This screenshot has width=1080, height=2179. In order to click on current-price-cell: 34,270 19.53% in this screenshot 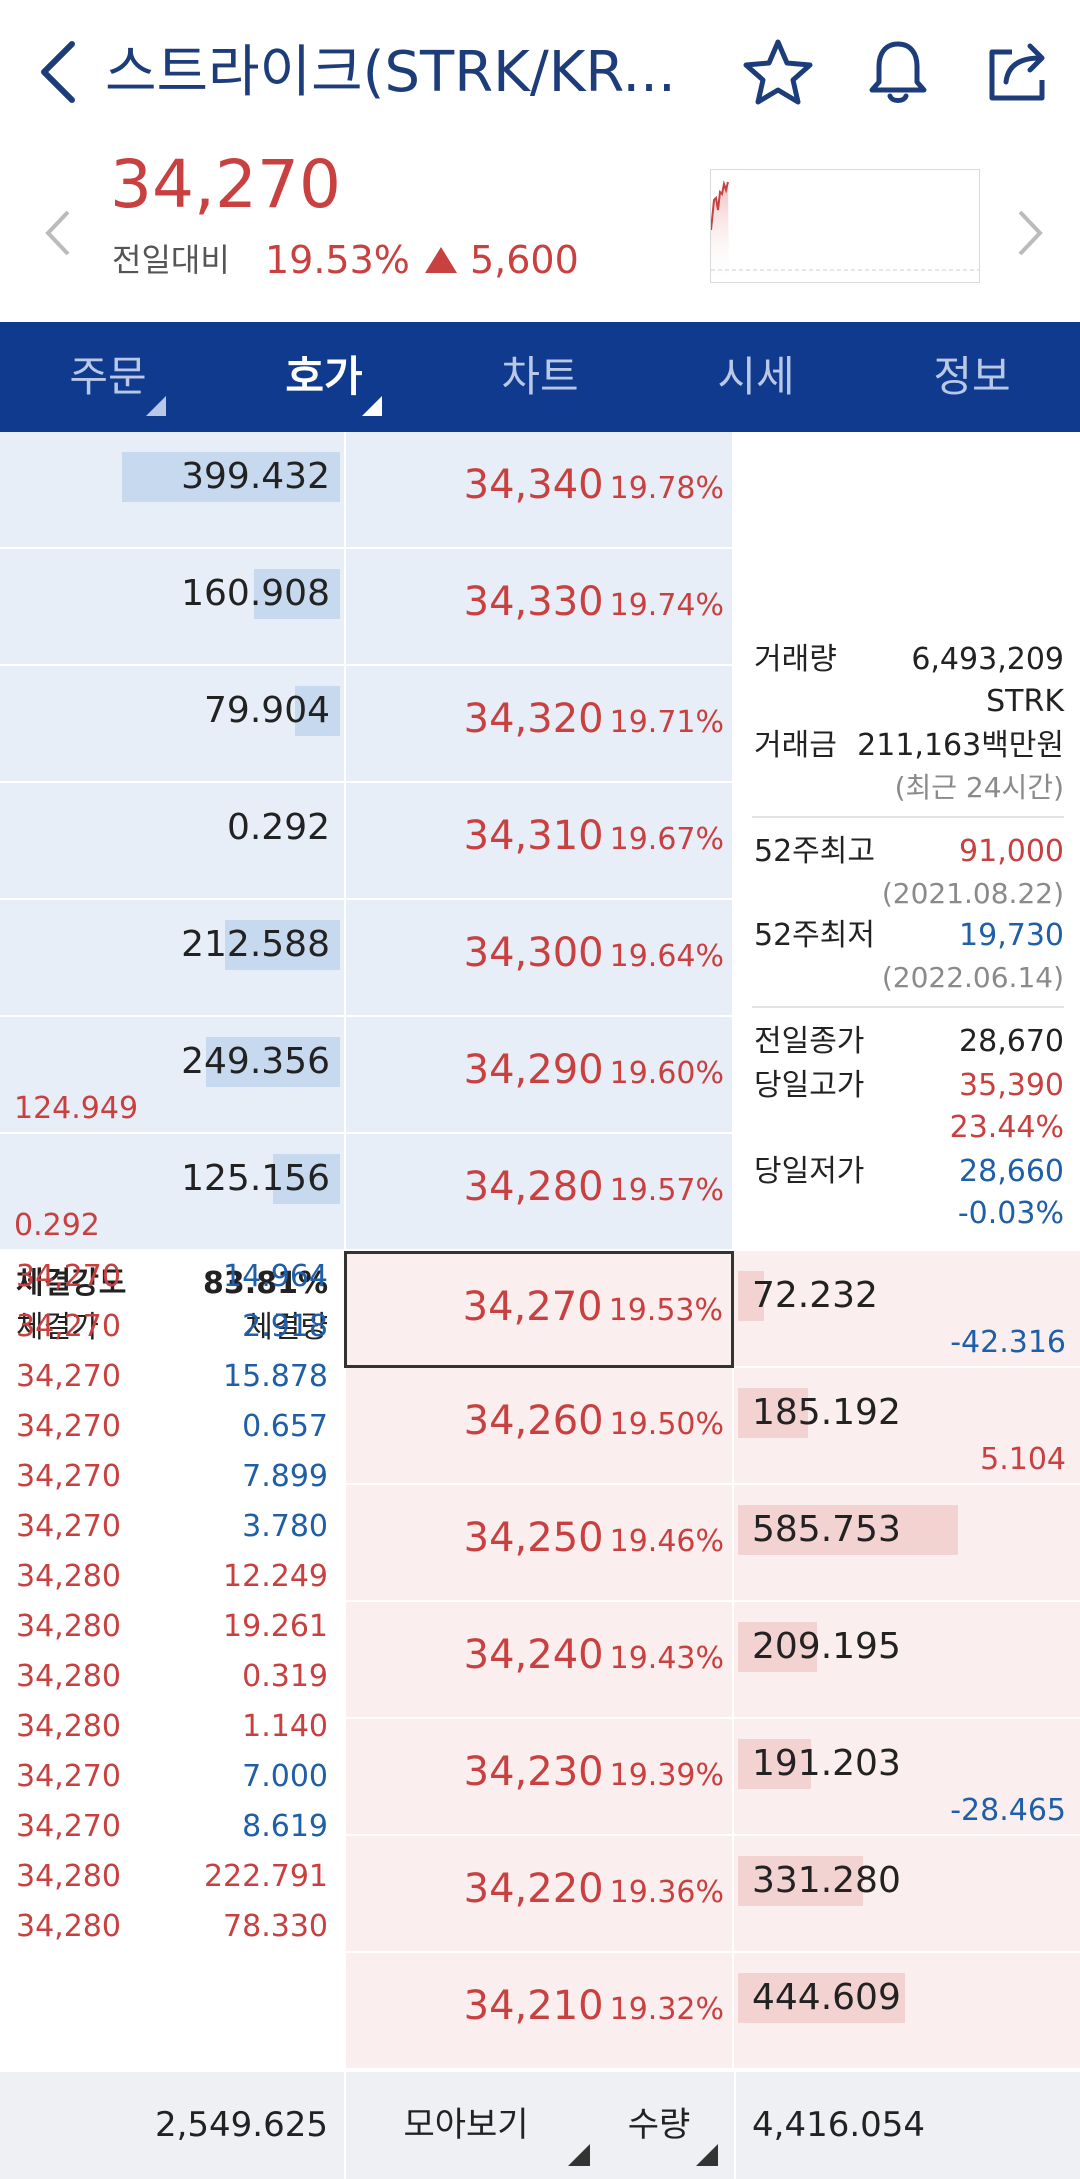, I will do `click(539, 1309)`.